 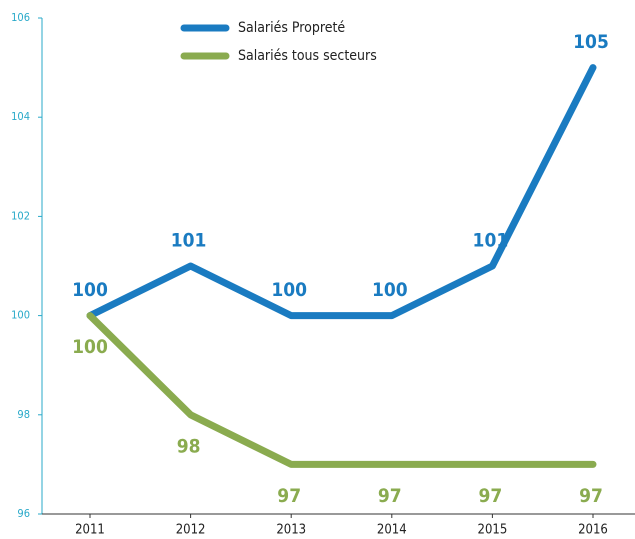 I want to click on legend-label: Salariés Propreté, so click(x=291, y=28).